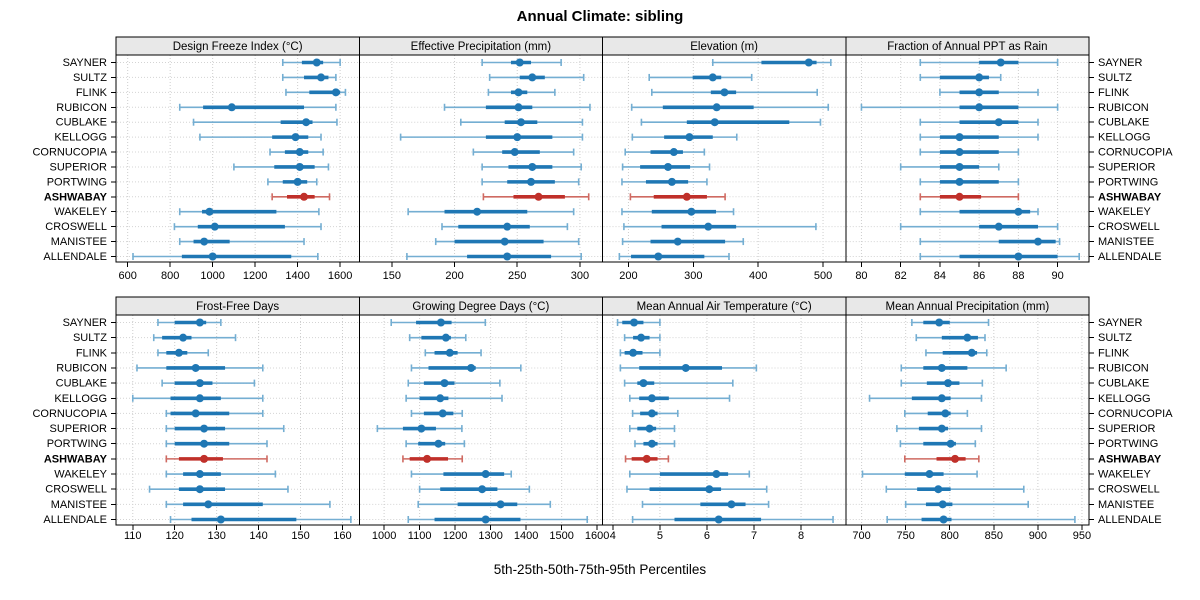 This screenshot has height=600, width=1200. Describe the element at coordinates (1082, 536) in the screenshot. I see `x-tick-label: 950` at that location.